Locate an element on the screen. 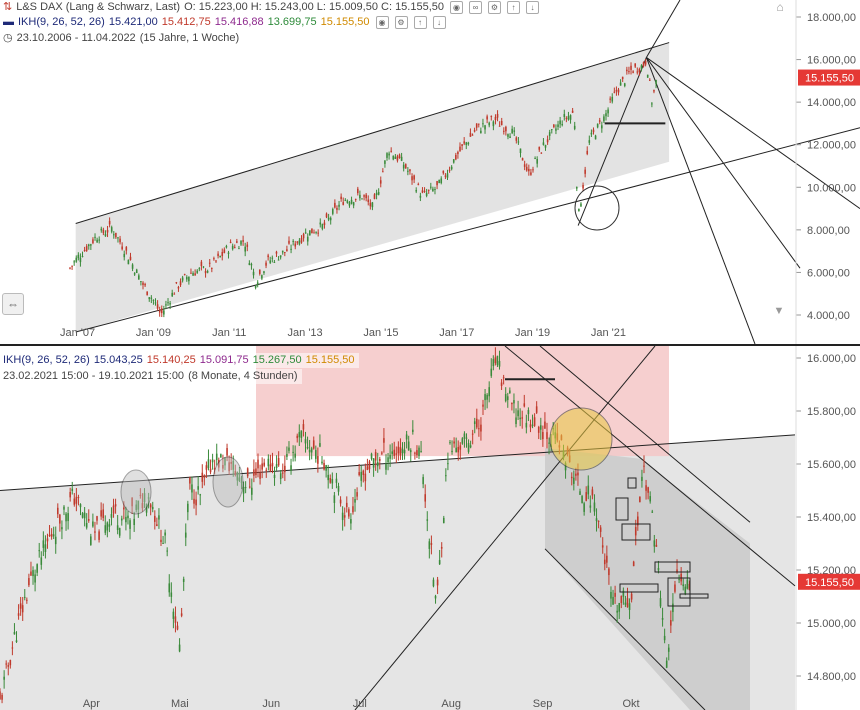 The image size is (860, 710). intraday-y-tick: 15.600,00 is located at coordinates (831, 465).